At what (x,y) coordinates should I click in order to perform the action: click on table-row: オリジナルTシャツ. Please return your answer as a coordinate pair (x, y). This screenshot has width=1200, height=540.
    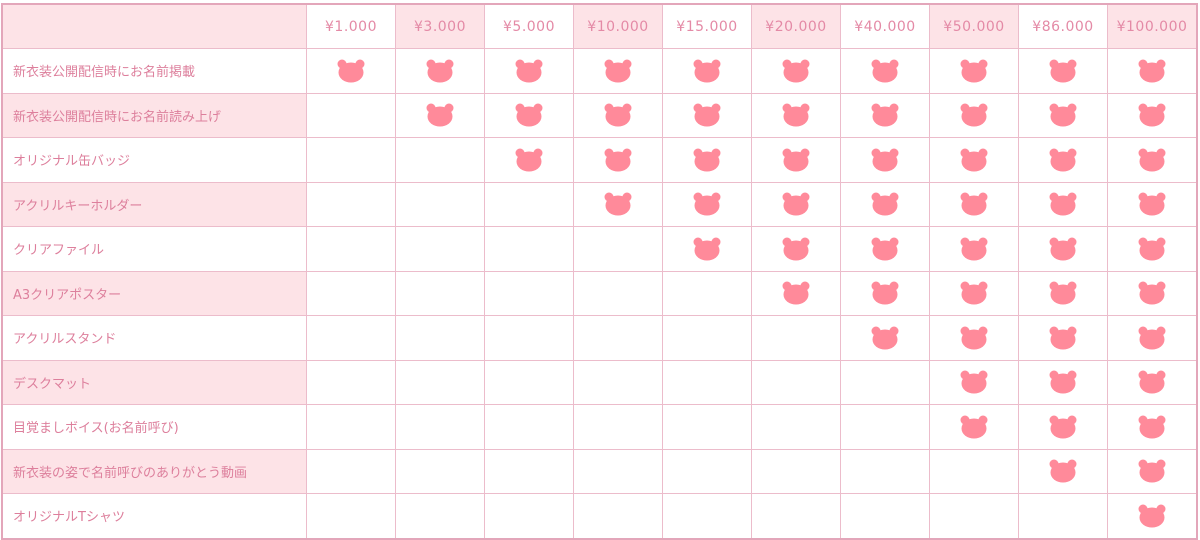
    Looking at the image, I should click on (599, 516).